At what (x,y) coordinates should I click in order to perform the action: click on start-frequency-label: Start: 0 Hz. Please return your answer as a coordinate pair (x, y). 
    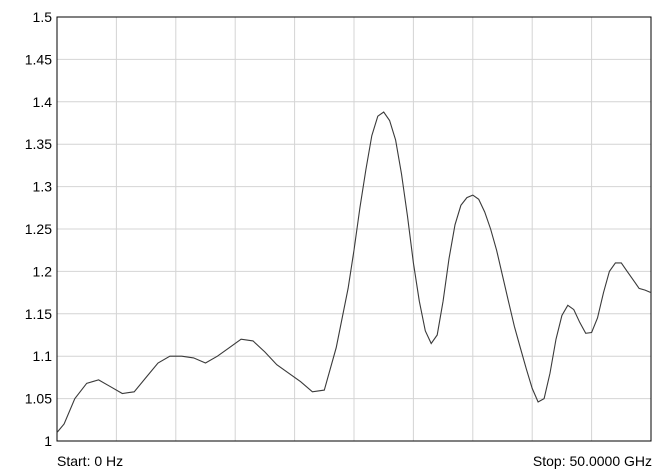
    Looking at the image, I should click on (90, 461).